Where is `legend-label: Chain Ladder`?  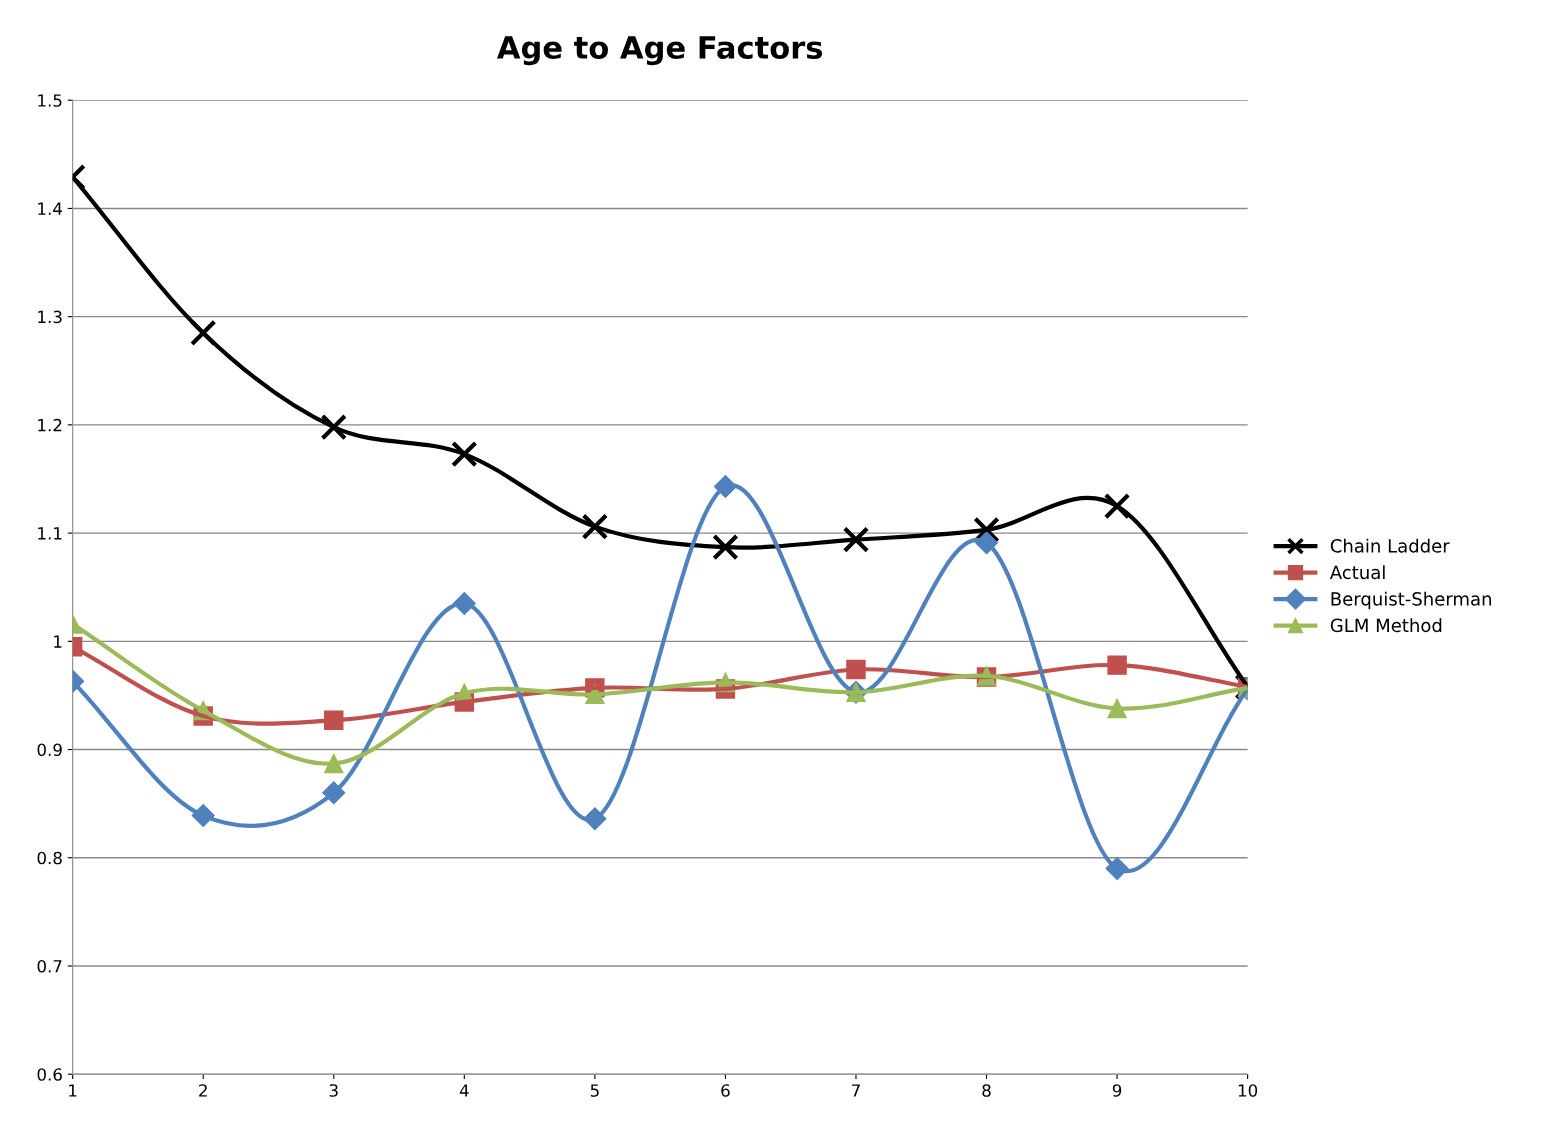
legend-label: Chain Ladder is located at coordinates (1390, 545).